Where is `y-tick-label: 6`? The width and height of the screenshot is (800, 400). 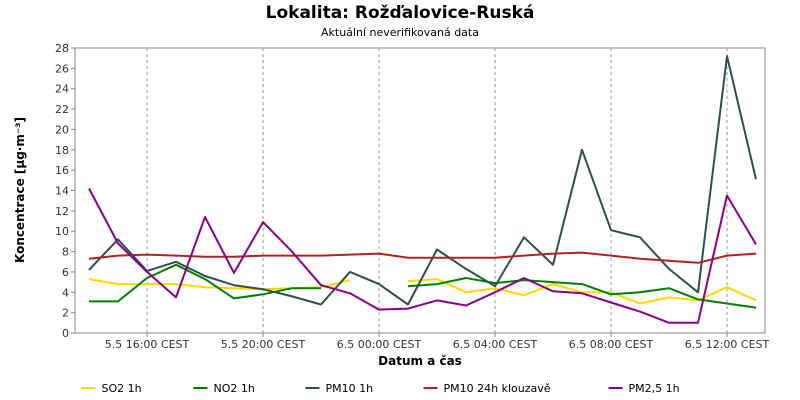 y-tick-label: 6 is located at coordinates (65, 272).